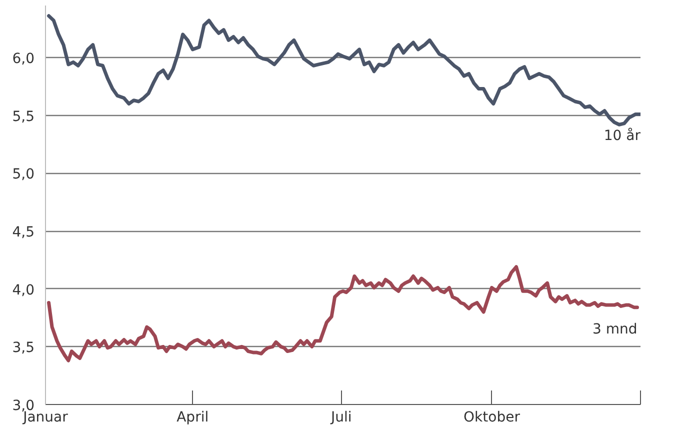  What do you see at coordinates (23, 59) in the screenshot?
I see `y-tick-label: 6,0` at bounding box center [23, 59].